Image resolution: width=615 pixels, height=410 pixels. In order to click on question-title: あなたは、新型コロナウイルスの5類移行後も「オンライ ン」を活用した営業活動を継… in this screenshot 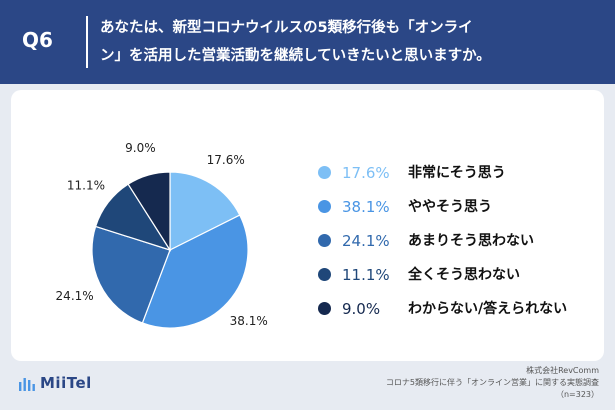, I will do `click(352, 42)`.